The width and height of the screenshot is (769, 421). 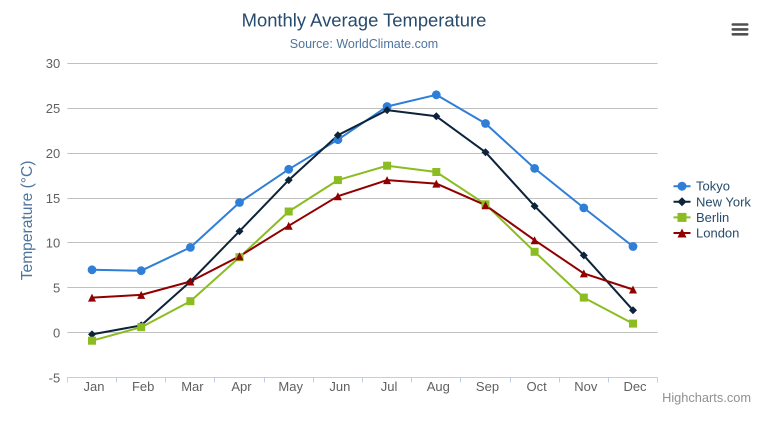 I want to click on svg-text: Dec, so click(x=635, y=386).